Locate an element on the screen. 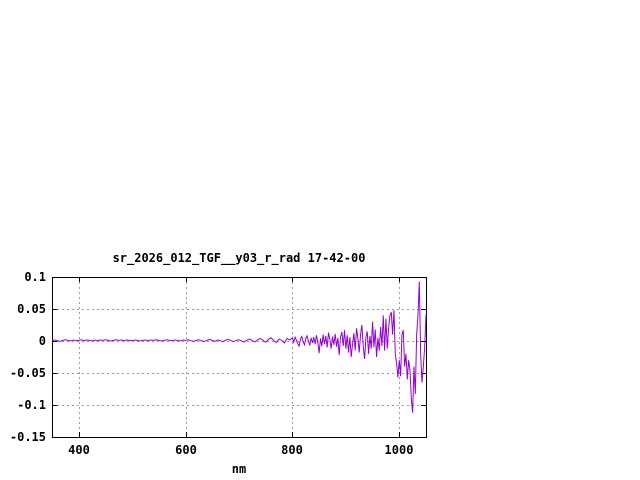 This screenshot has height=480, width=640. y-tick-label: -0.1 is located at coordinates (31, 405).